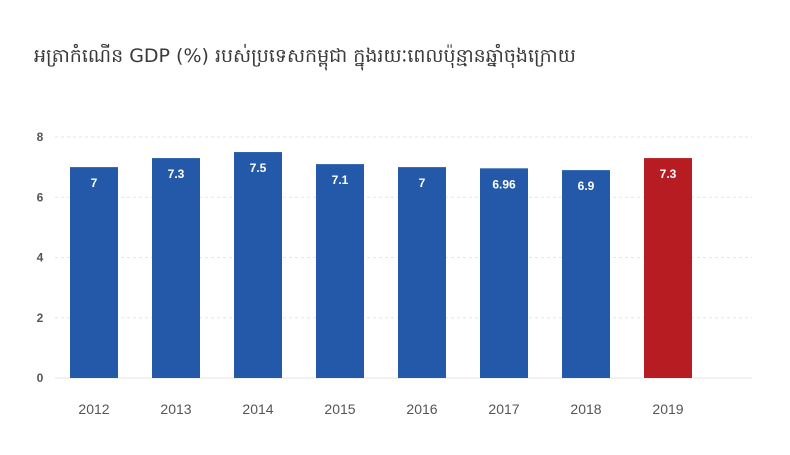 Image resolution: width=790 pixels, height=455 pixels. Describe the element at coordinates (40, 137) in the screenshot. I see `y-tick-label: 8` at that location.